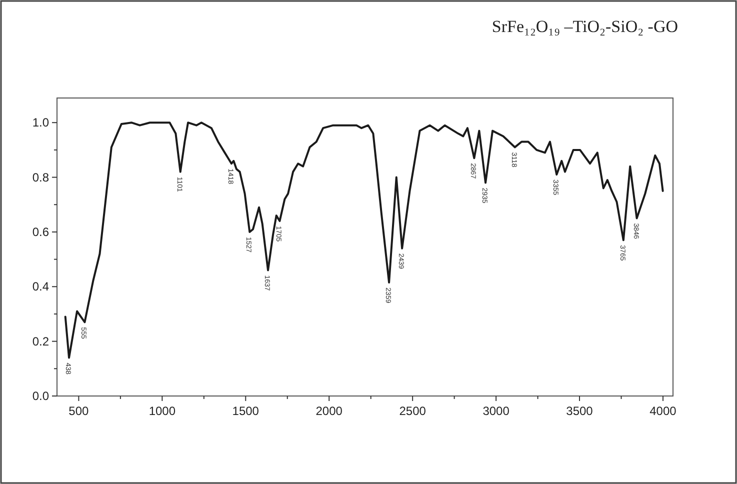 The image size is (737, 484). I want to click on y-tick-label: 0.0, so click(41, 396).